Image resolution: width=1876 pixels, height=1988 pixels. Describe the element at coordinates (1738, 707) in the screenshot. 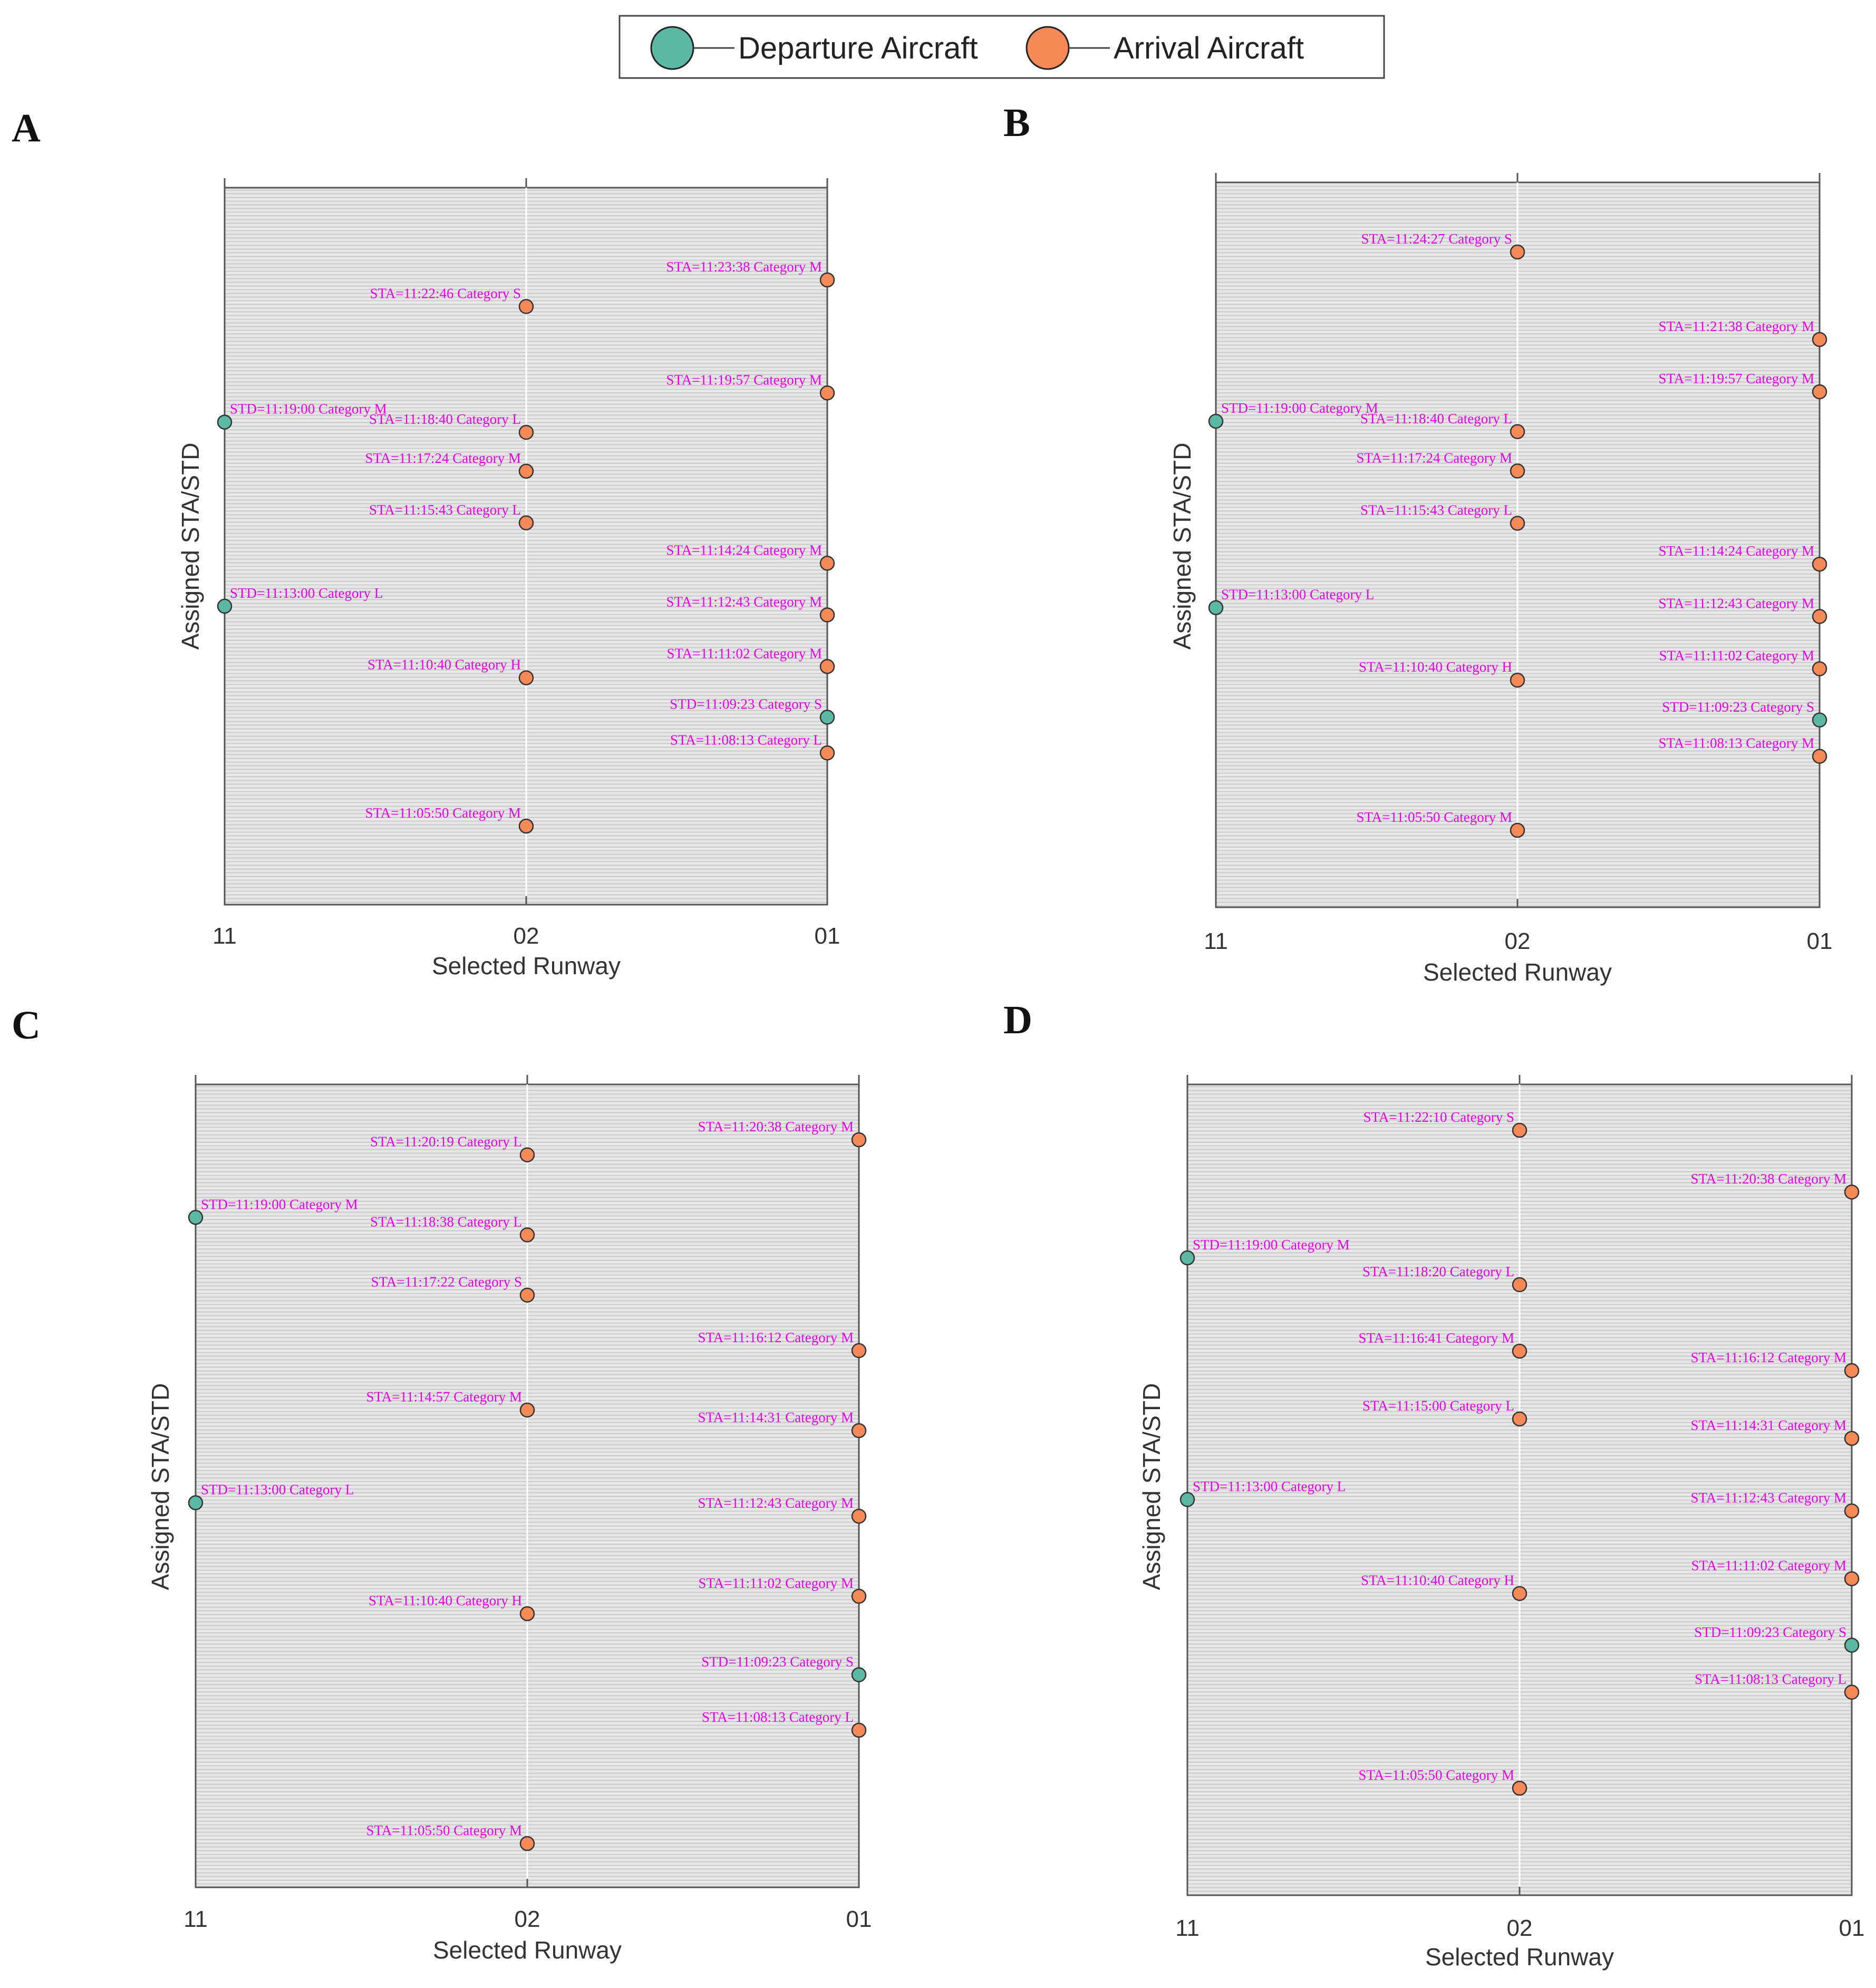

I see `panel-b-departure-11-09-23-label: STD=11:09:23 Category S` at that location.